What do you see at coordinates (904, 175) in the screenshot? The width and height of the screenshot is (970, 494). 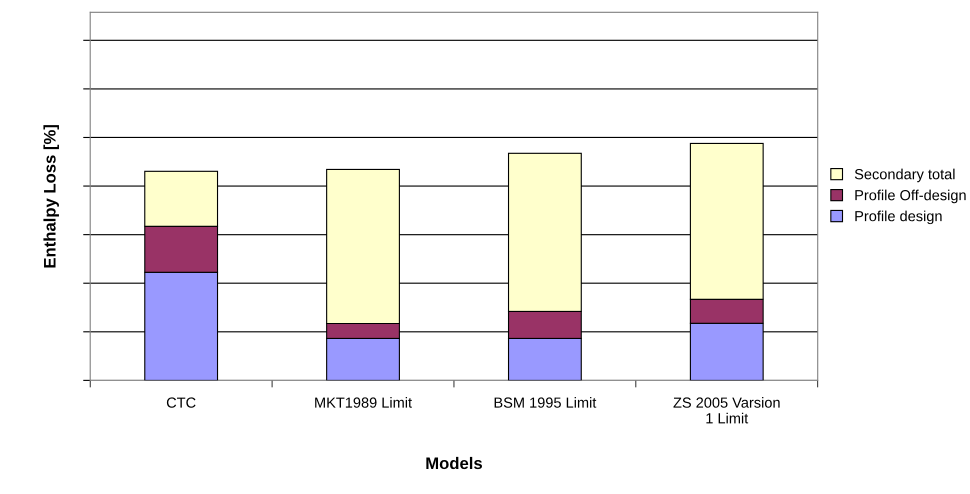 I see `legend-label: Secondary total` at bounding box center [904, 175].